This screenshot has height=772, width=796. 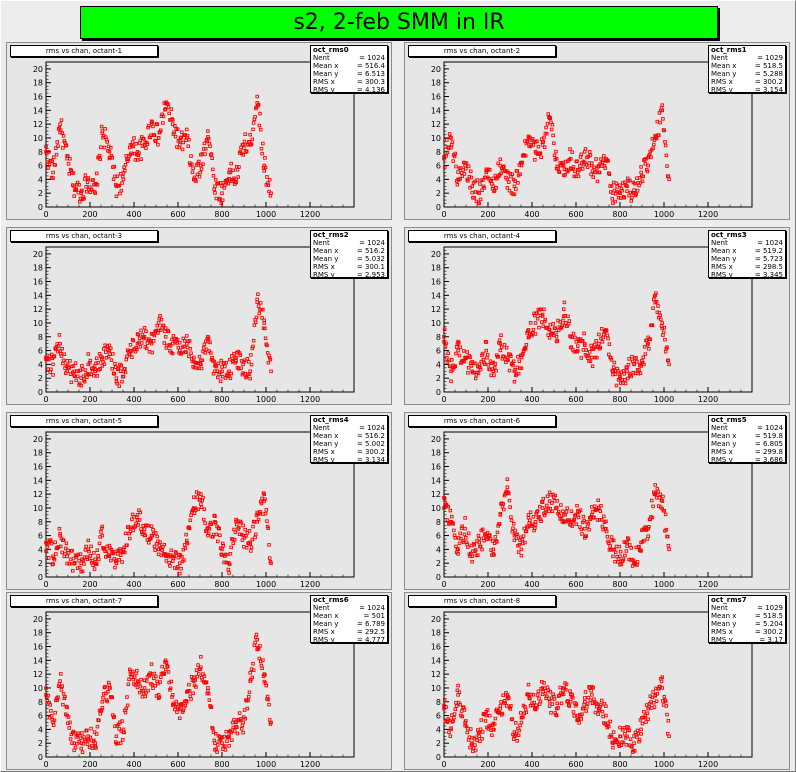 I want to click on stats-name: oct_rms5, so click(x=729, y=420).